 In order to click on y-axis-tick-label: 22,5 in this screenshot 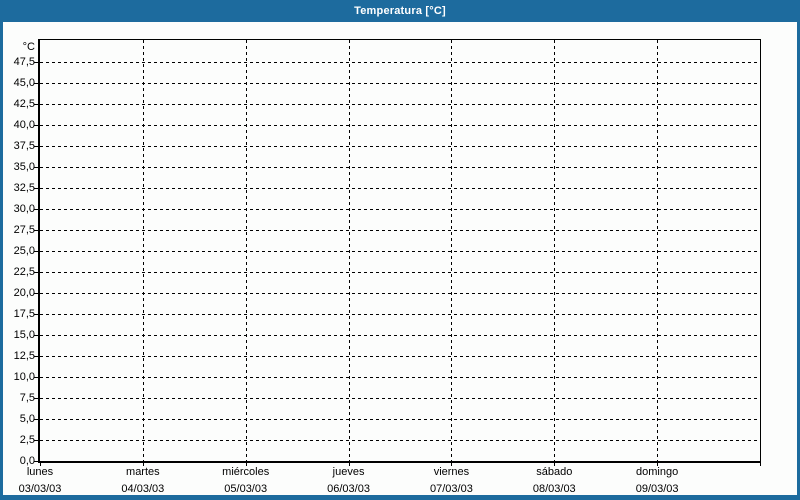, I will do `click(24, 272)`.